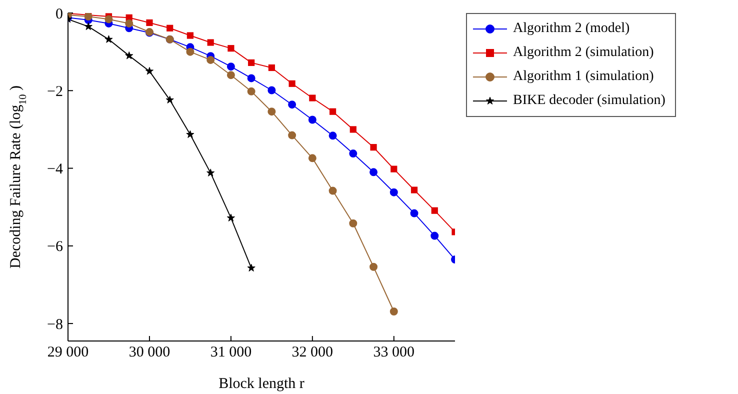  I want to click on legend-label: BIKE decoder (simulation), so click(589, 101).